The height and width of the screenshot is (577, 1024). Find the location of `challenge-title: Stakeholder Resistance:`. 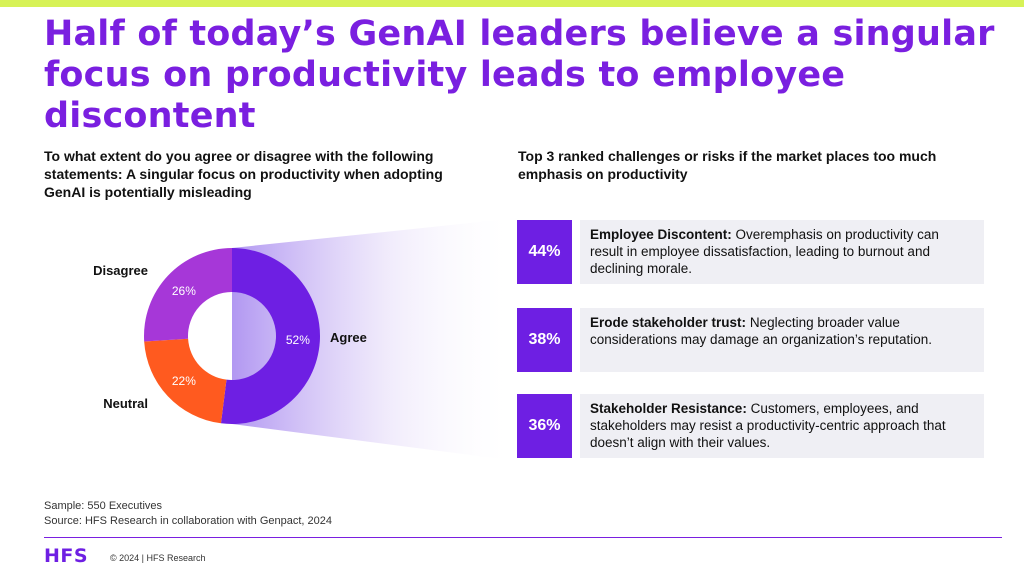

challenge-title: Stakeholder Resistance: is located at coordinates (668, 408).